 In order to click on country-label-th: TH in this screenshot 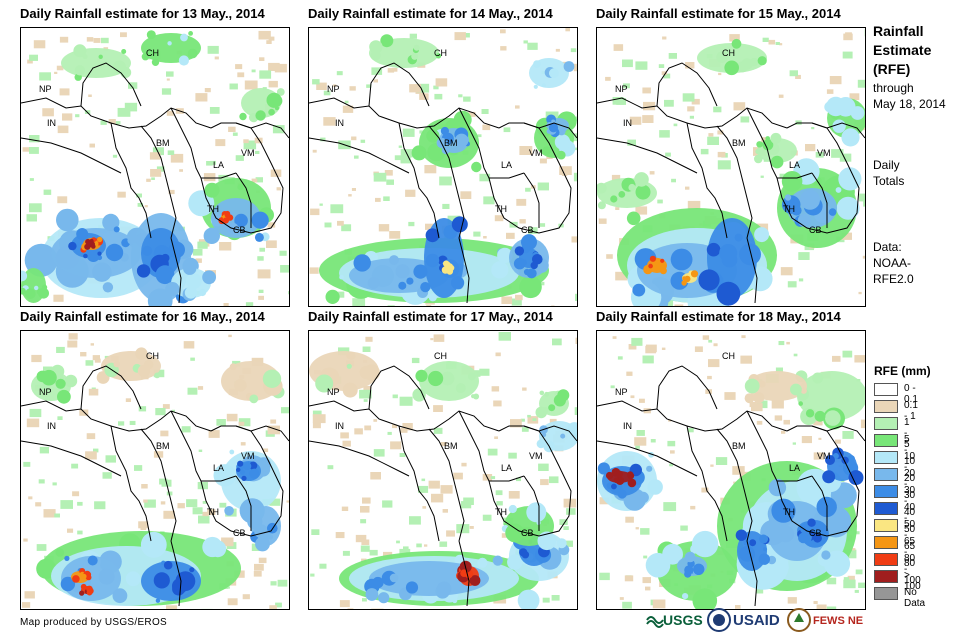, I will do `click(789, 209)`.